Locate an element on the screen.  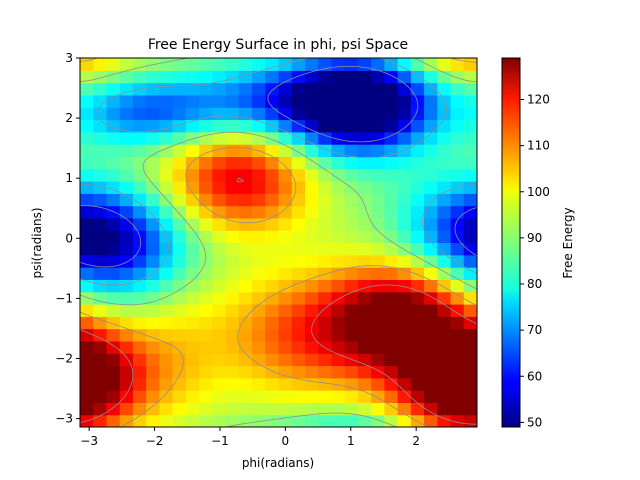
colorbar-tick-label: 90 is located at coordinates (534, 238).